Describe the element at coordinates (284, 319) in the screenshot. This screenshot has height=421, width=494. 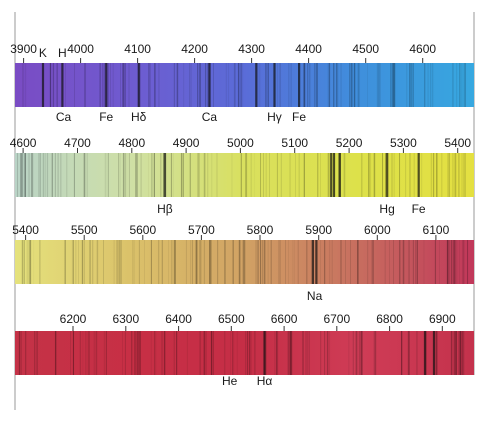
I see `wavelength-label-6600: 6600` at that location.